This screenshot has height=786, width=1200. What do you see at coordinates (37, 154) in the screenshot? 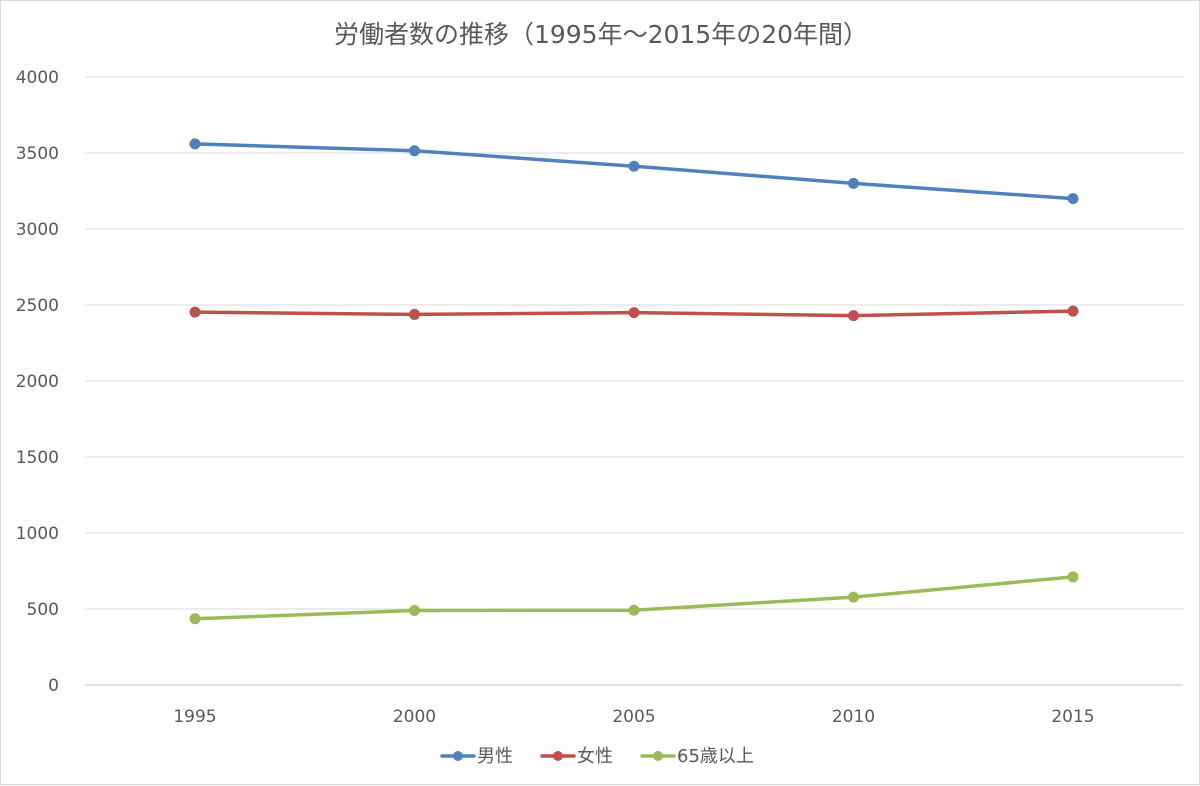
I see `y-tick-label: 3500` at bounding box center [37, 154].